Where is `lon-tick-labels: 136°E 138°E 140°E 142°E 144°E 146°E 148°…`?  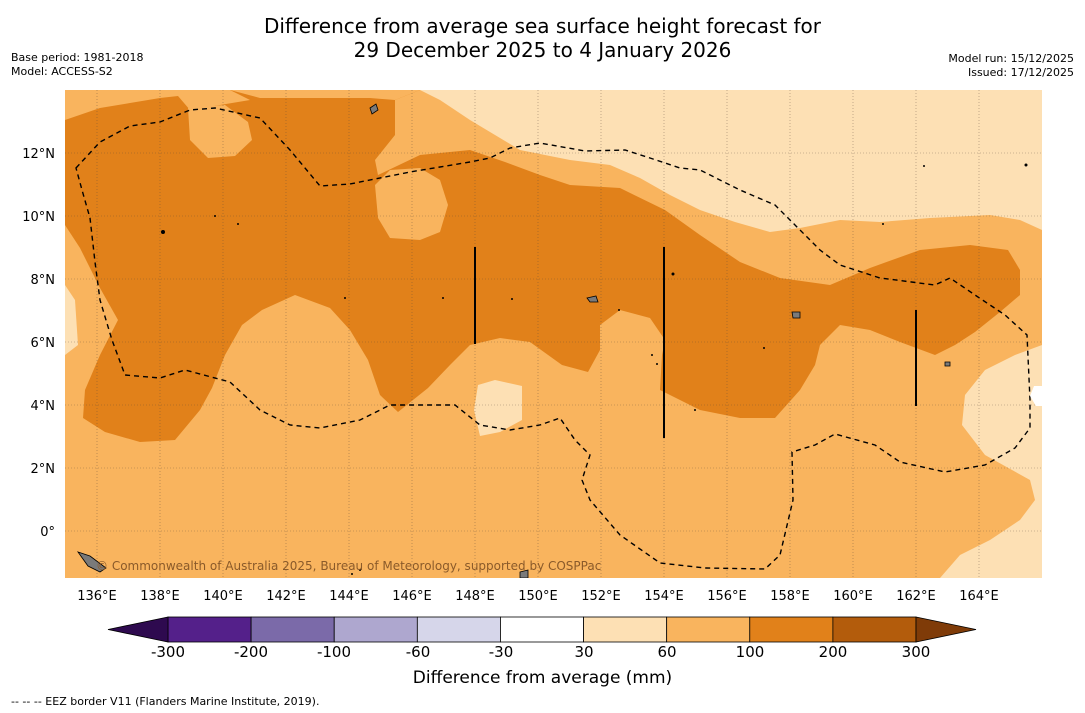 lon-tick-labels: 136°E 138°E 140°E 142°E 144°E 146°E 148°… is located at coordinates (538, 596).